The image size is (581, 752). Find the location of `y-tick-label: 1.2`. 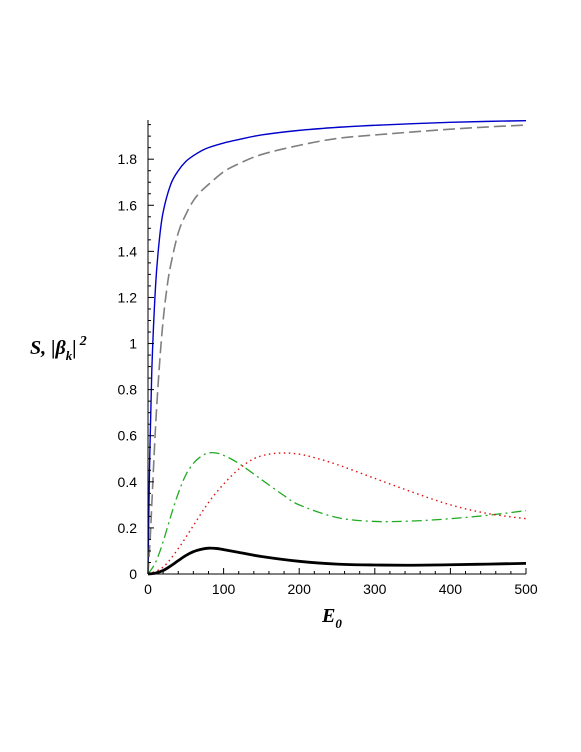

y-tick-label: 1.2 is located at coordinates (128, 297).